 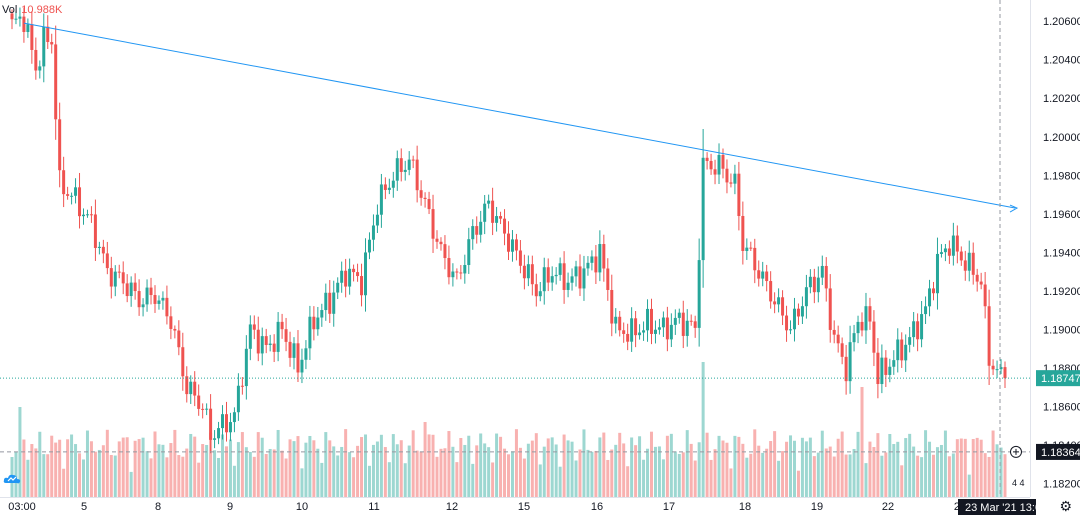 What do you see at coordinates (1006, 508) in the screenshot?
I see `crosshair-date-label: 23 Mar '21 13:00` at bounding box center [1006, 508].